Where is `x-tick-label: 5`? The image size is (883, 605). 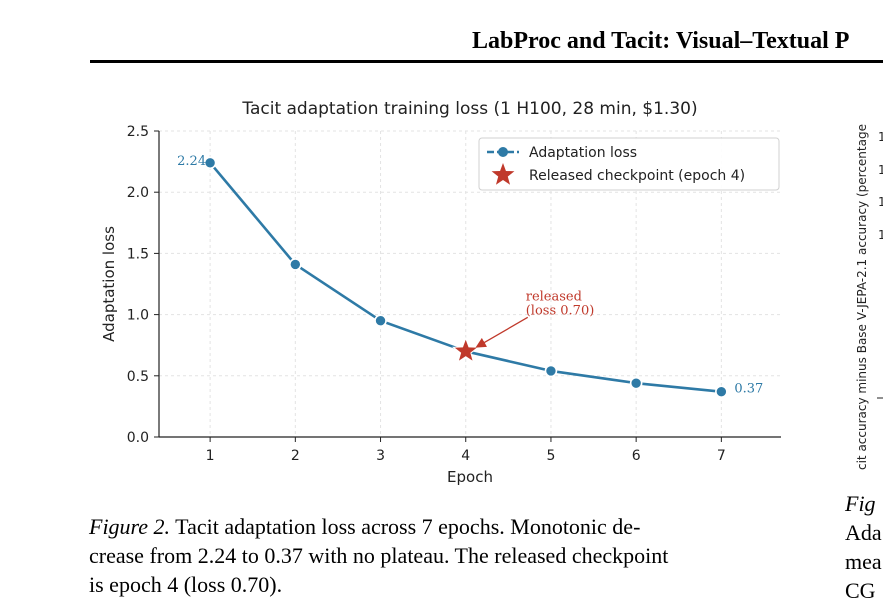 x-tick-label: 5 is located at coordinates (550, 456).